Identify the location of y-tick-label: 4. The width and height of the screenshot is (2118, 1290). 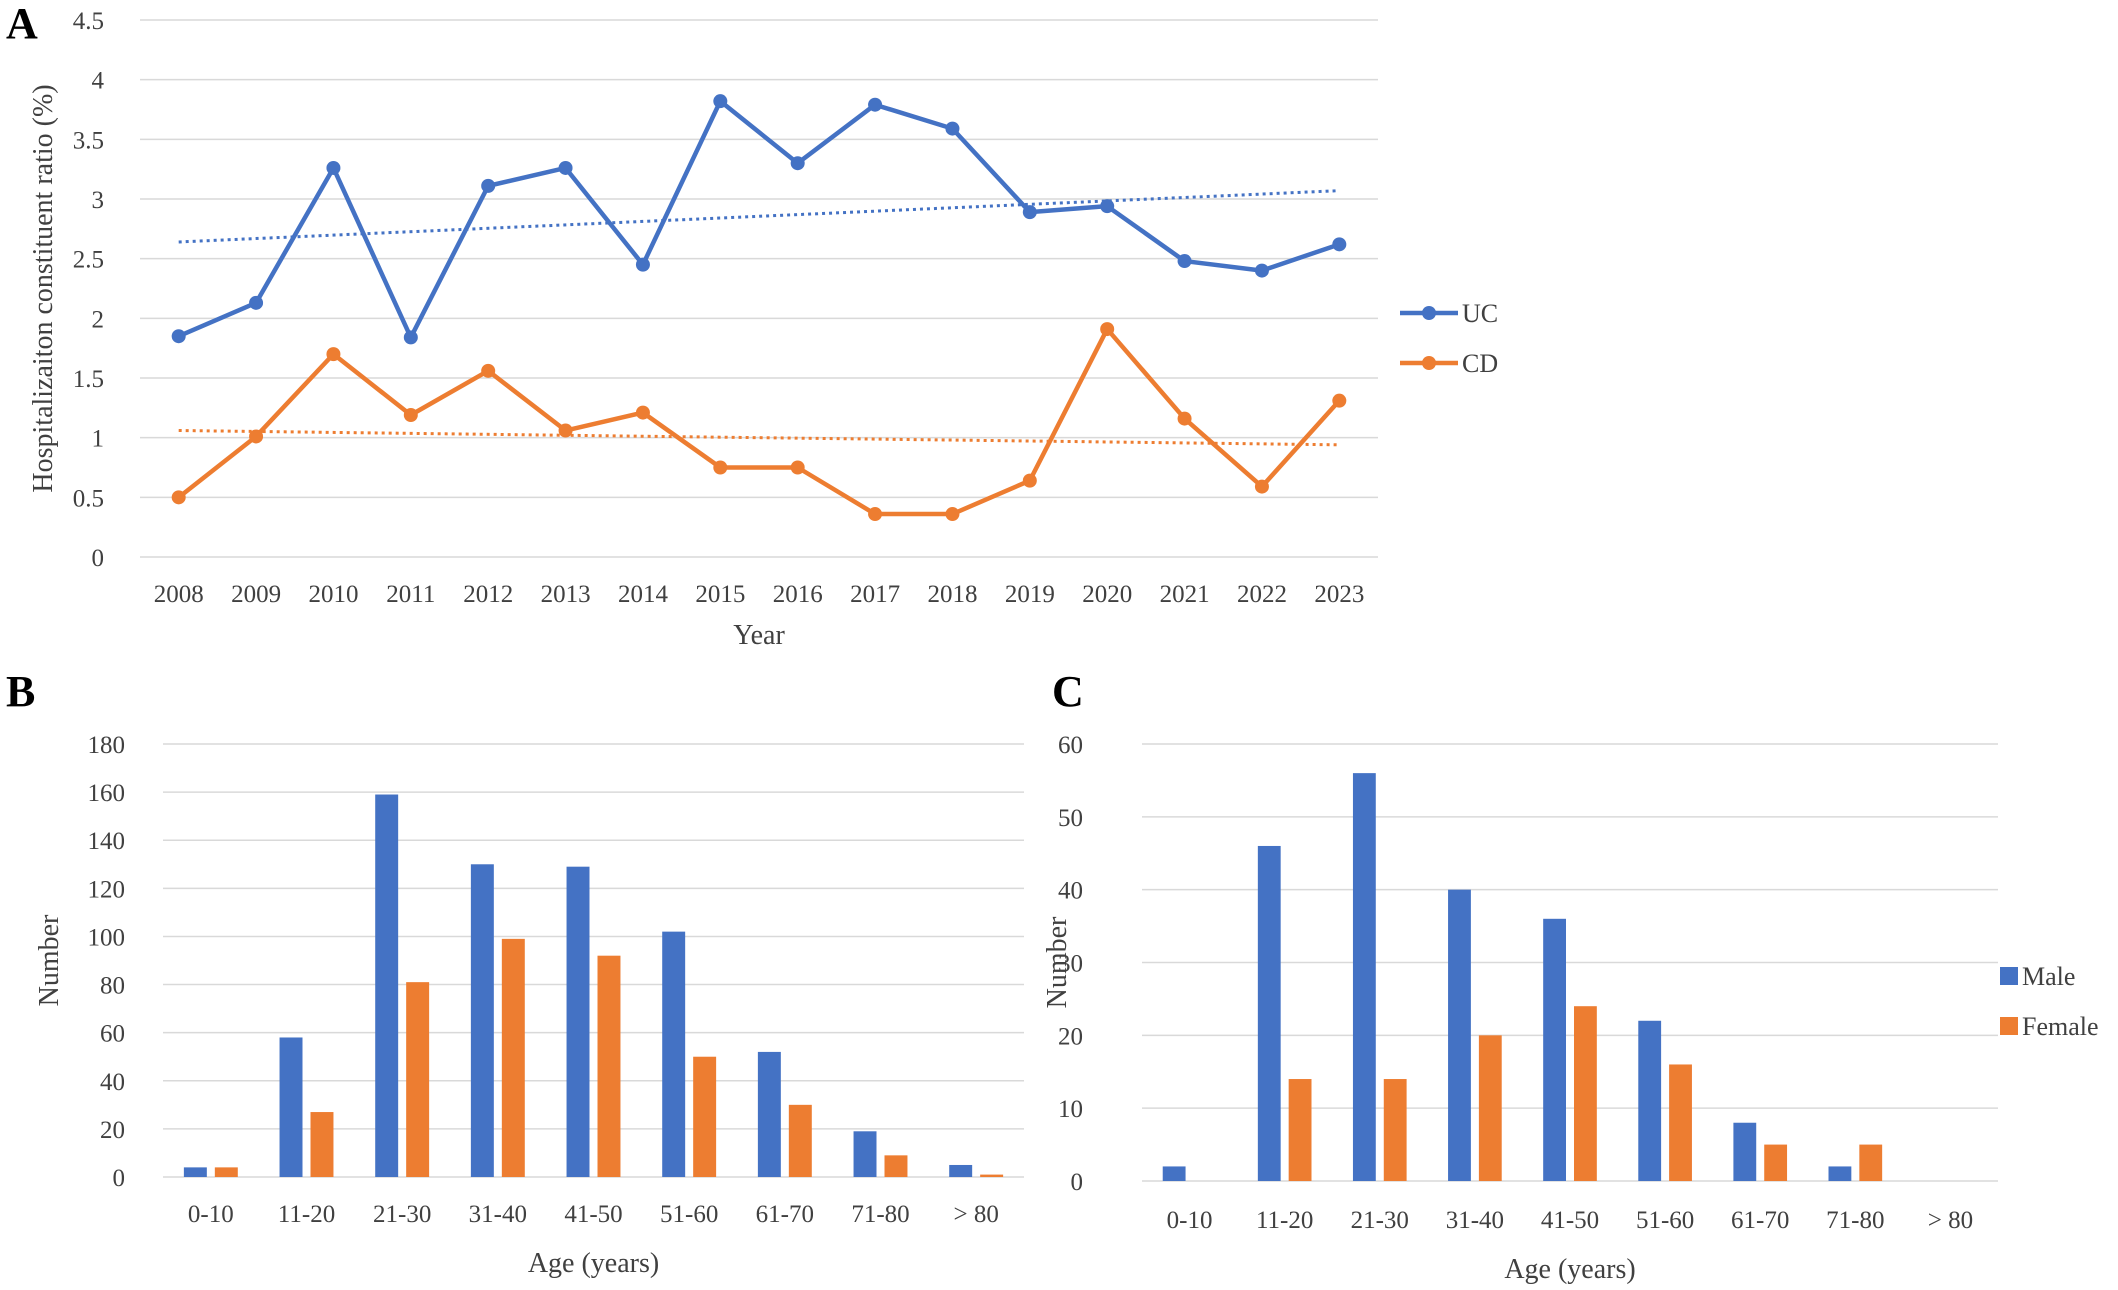
(98, 81).